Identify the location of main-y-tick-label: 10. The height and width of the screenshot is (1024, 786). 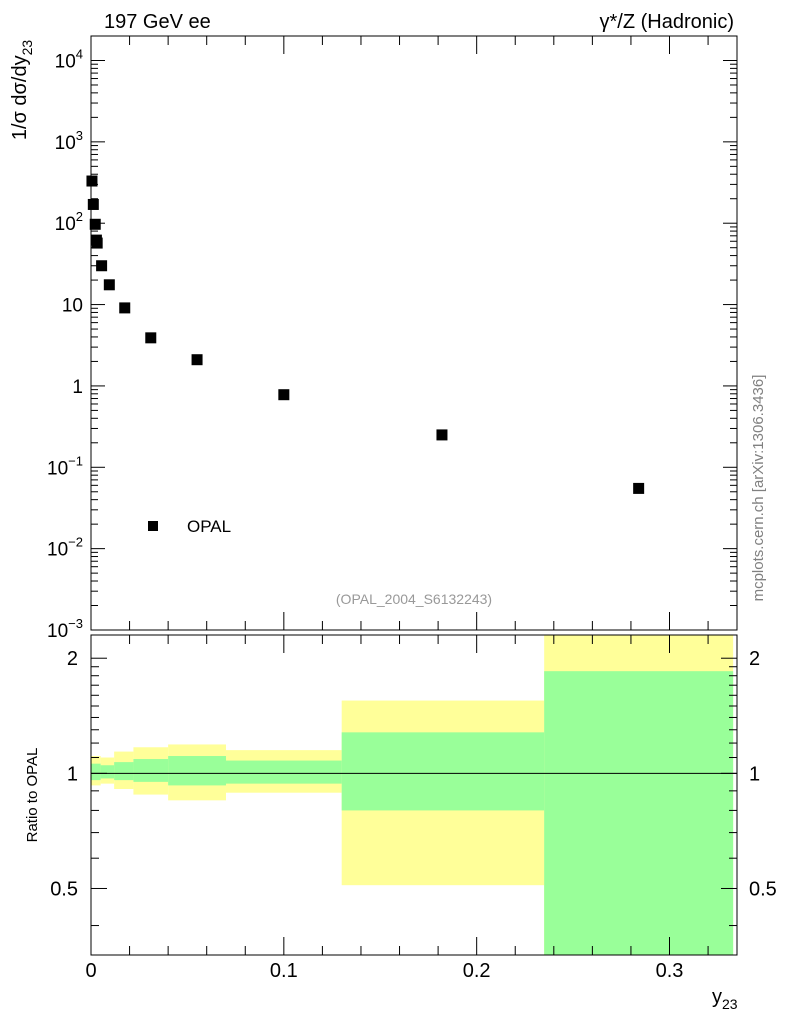
(72, 306).